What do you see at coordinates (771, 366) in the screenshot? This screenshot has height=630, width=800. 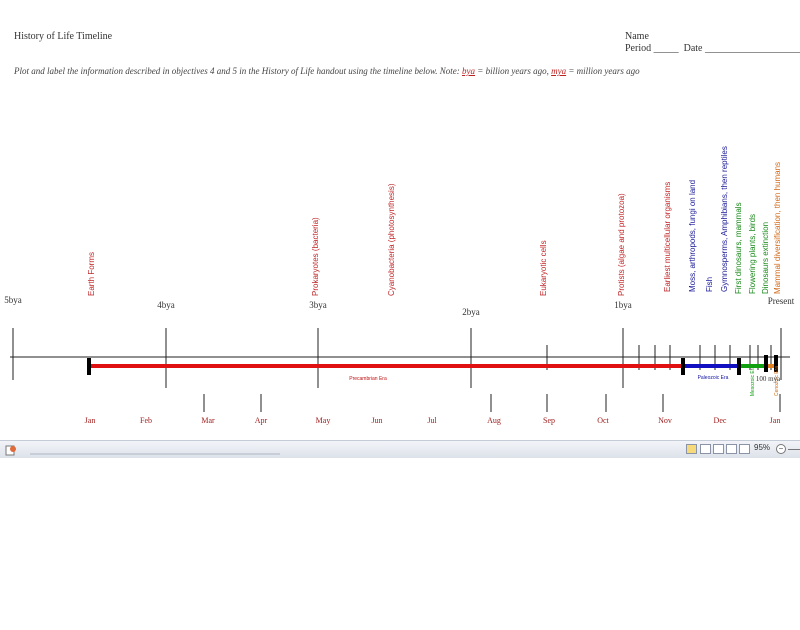 I see `cenozoic-era-bar` at bounding box center [771, 366].